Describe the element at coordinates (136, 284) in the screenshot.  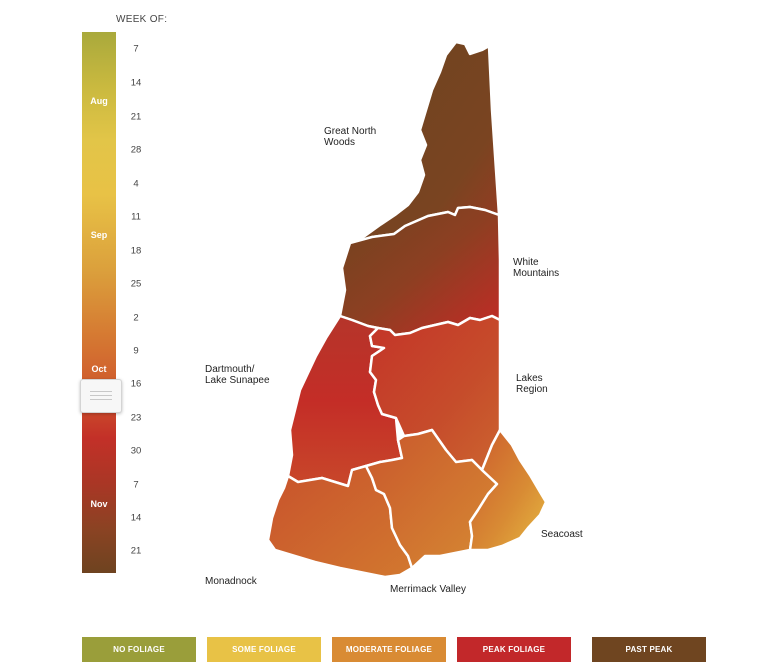
I see `week-tick: 25` at that location.